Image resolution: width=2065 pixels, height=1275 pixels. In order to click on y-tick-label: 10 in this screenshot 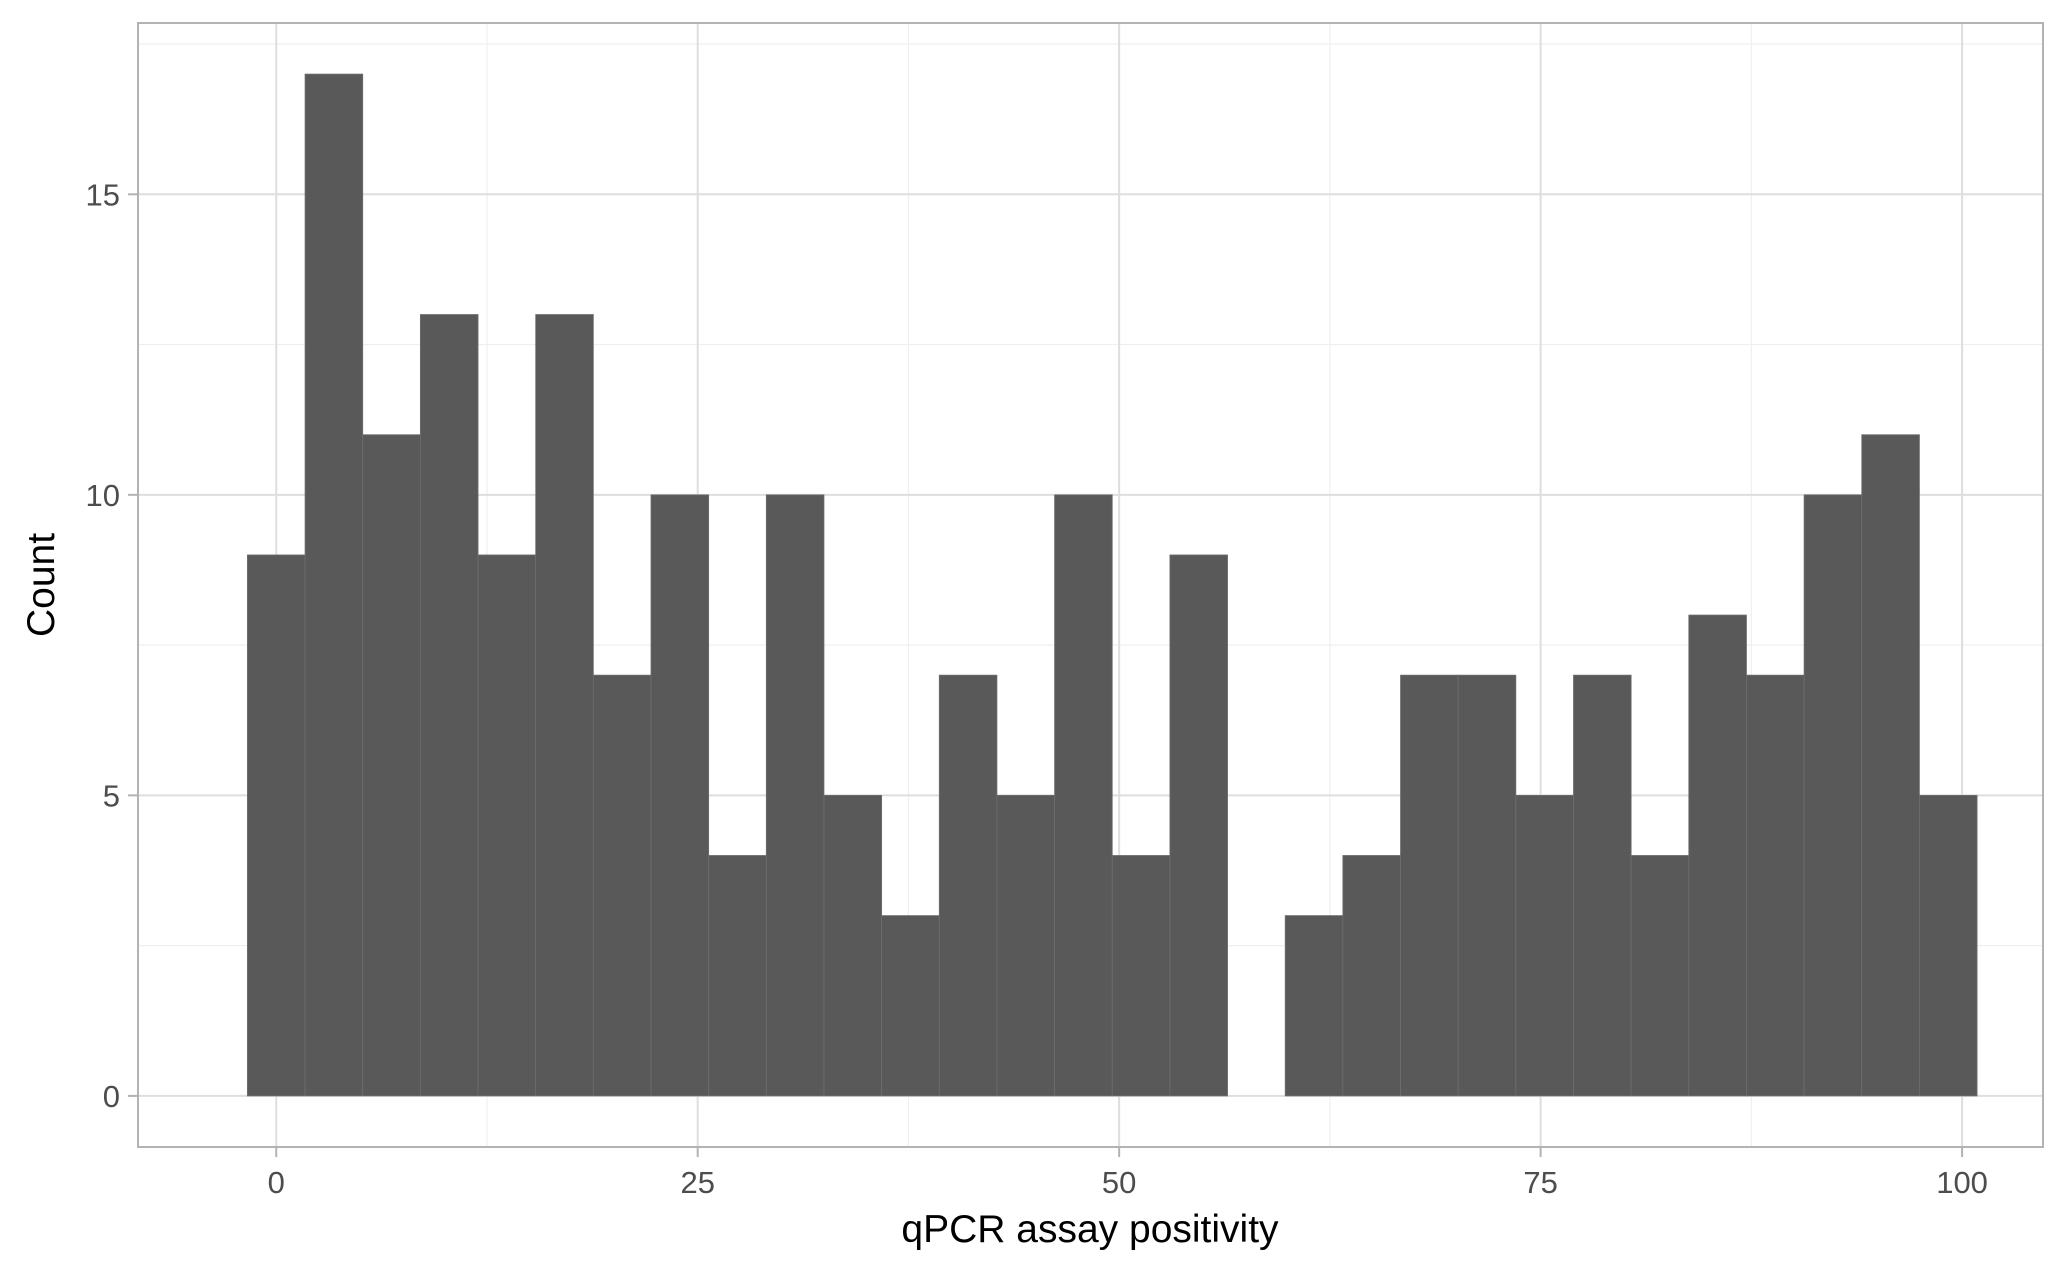, I will do `click(103, 495)`.